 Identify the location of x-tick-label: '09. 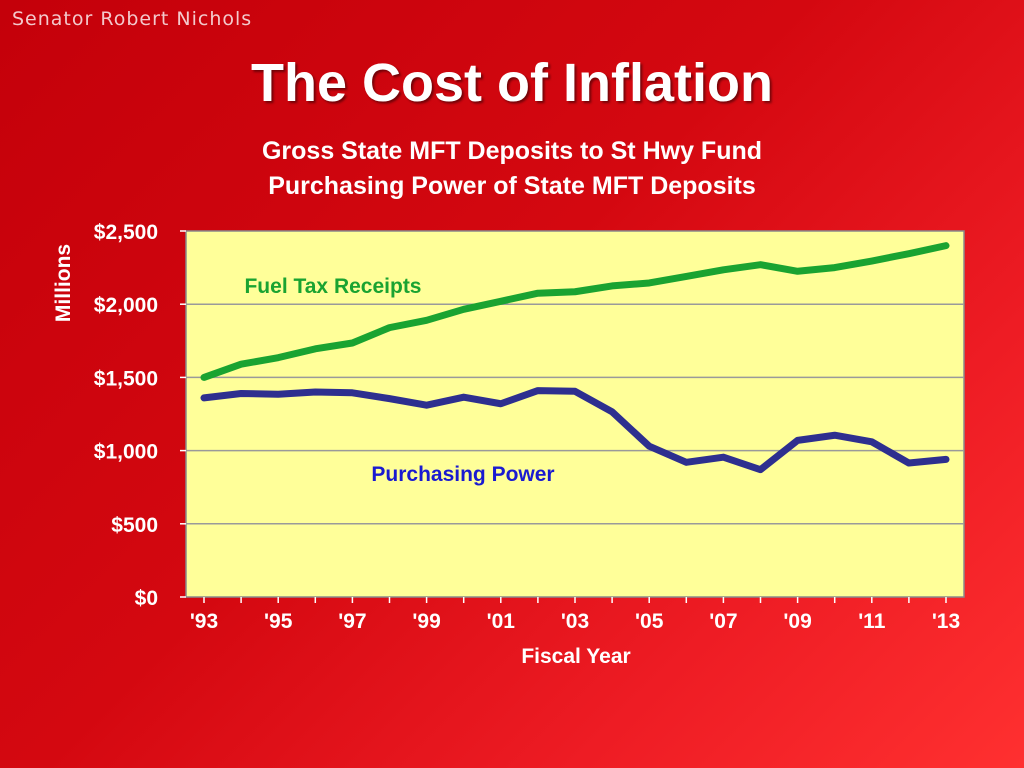
(797, 621).